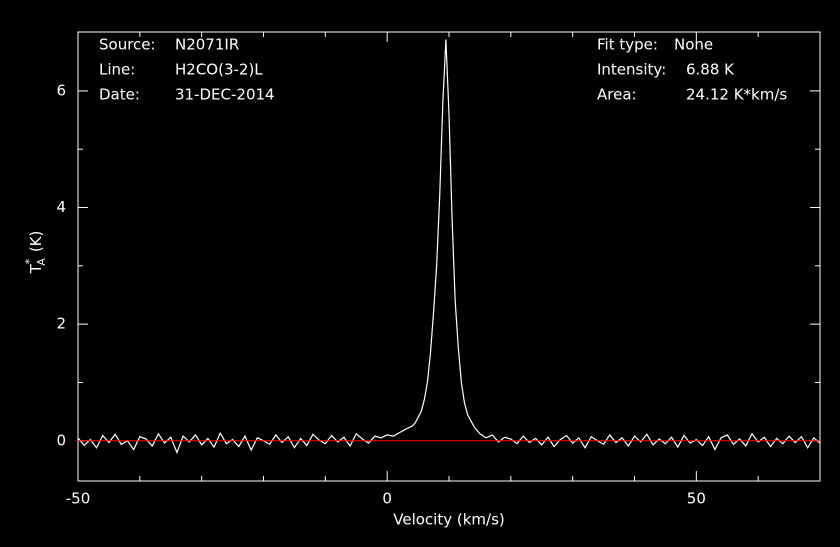  What do you see at coordinates (617, 95) in the screenshot?
I see `info-label: Area:` at bounding box center [617, 95].